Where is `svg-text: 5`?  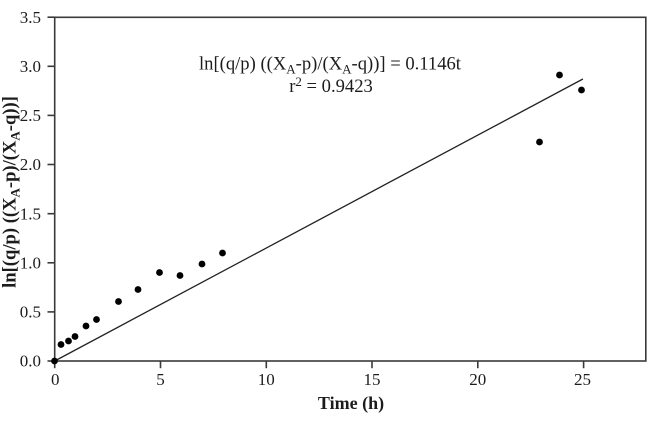
svg-text: 5 is located at coordinates (160, 379).